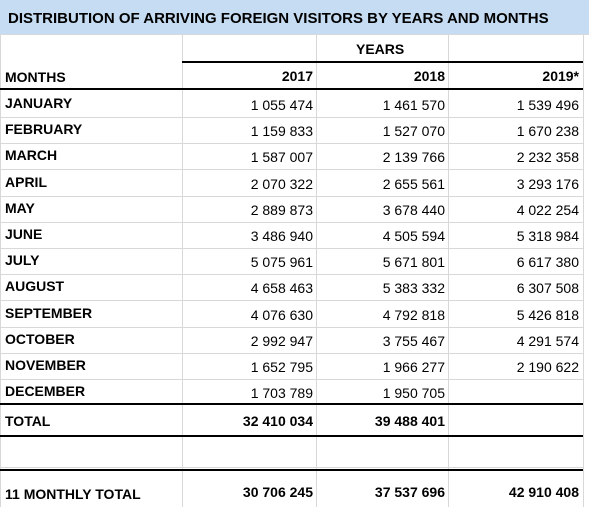  I want to click on monthly-total-cell: 42 910 408, so click(543, 492).